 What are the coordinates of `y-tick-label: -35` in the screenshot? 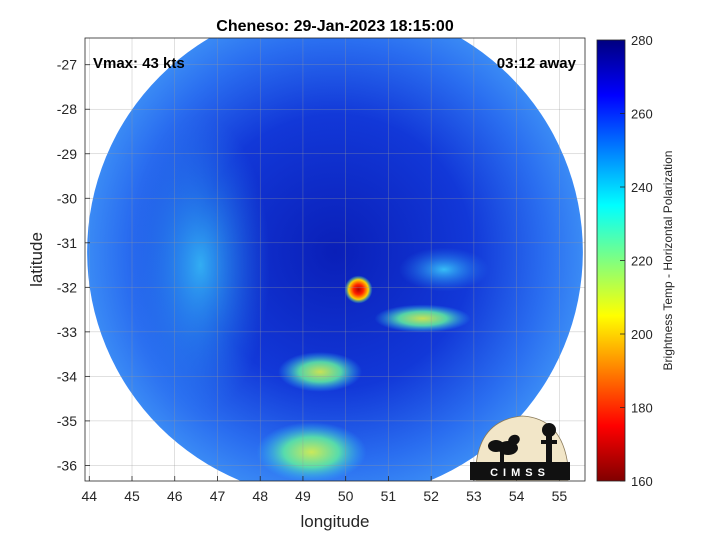 It's located at (67, 421).